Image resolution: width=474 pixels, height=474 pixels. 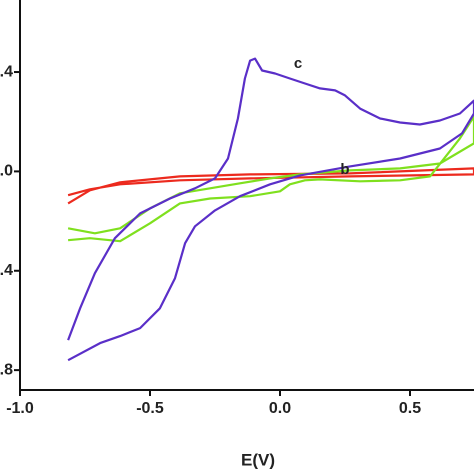 What do you see at coordinates (270, 186) in the screenshot?
I see `data-line` at bounding box center [270, 186].